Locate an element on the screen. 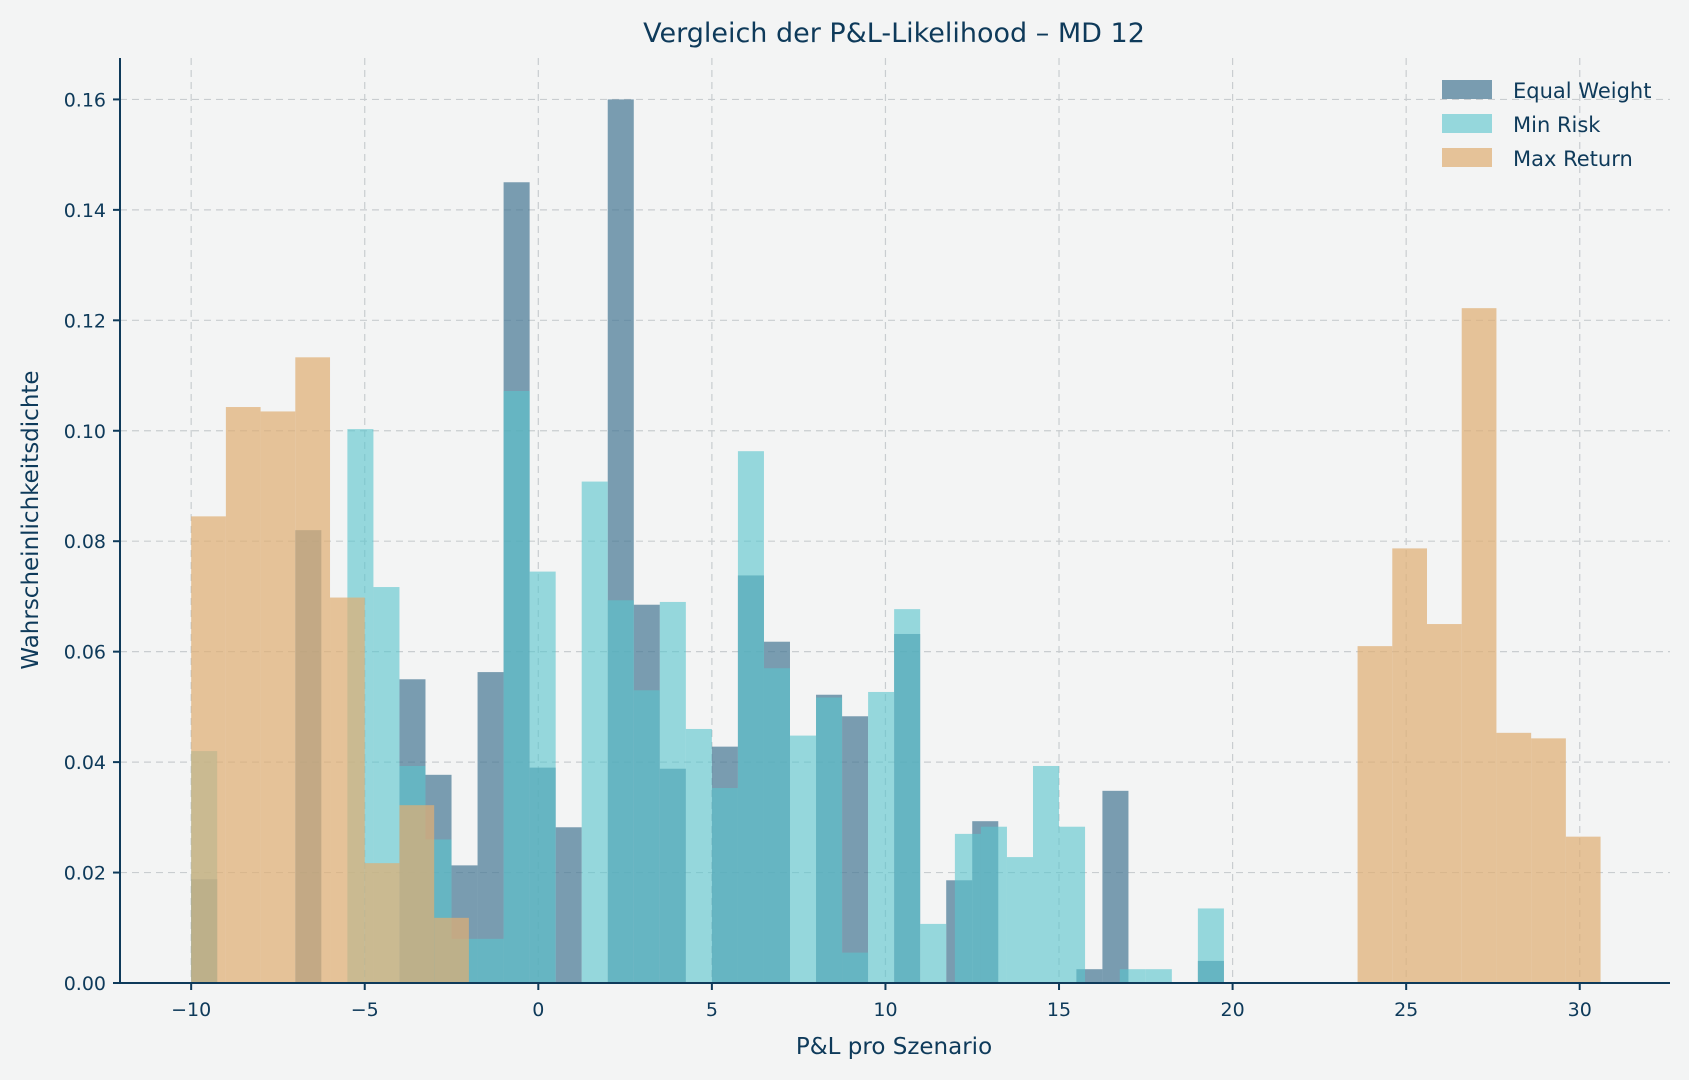 Image resolution: width=1689 pixels, height=1080 pixels. y-tick-label: 0.16 is located at coordinates (85, 100).